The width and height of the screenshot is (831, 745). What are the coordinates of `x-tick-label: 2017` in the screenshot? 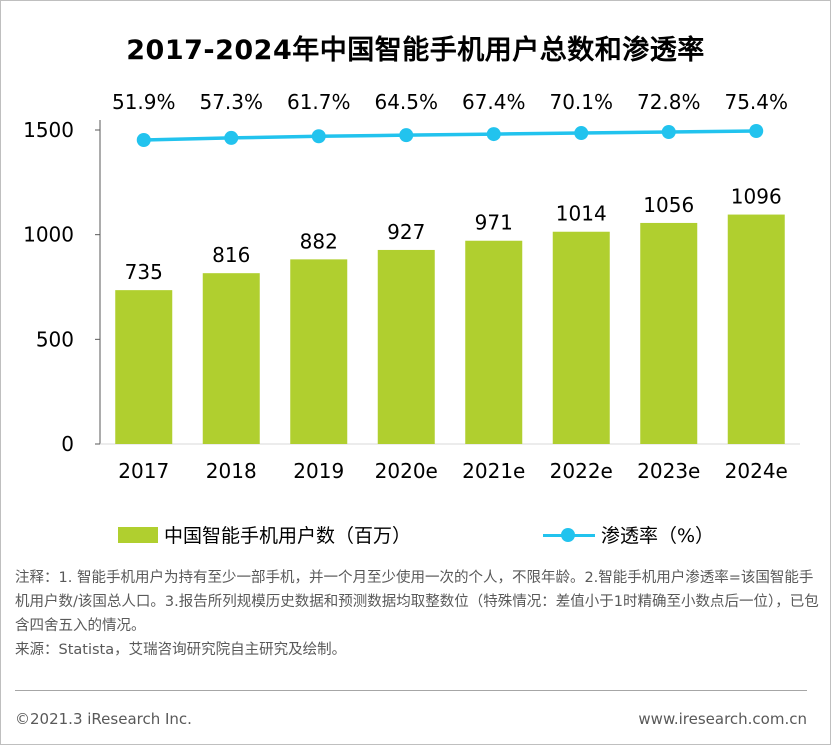 It's located at (143, 471).